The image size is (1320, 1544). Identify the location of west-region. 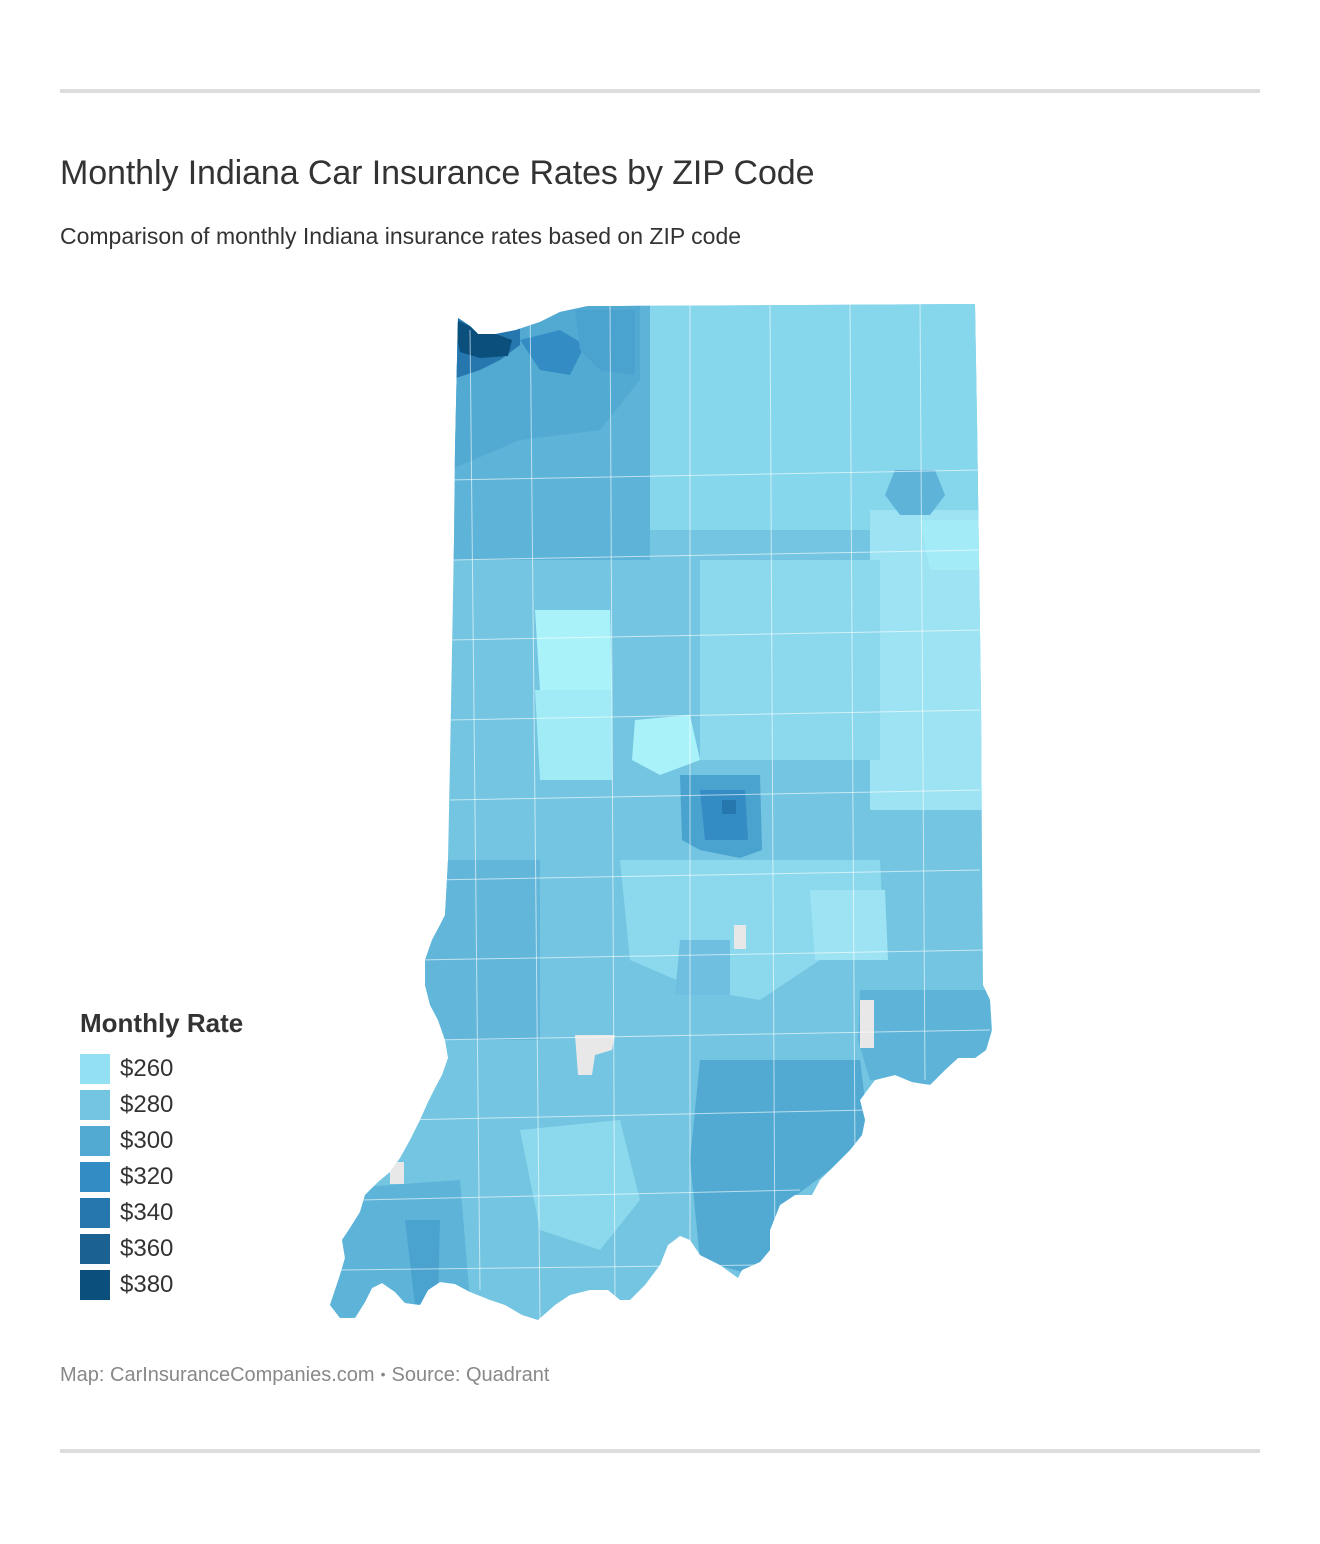
(480, 950).